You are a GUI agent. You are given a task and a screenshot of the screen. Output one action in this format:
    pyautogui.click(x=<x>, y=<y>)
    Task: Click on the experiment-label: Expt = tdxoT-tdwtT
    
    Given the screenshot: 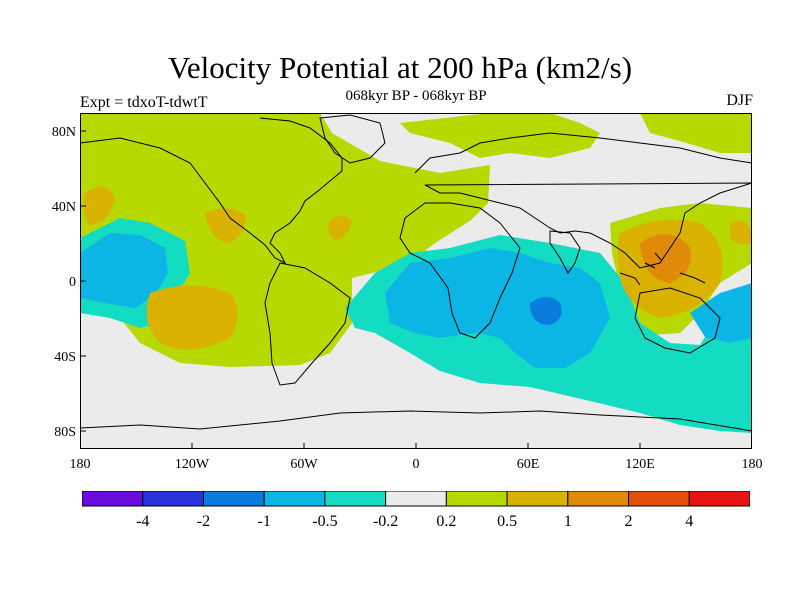 What is the action you would take?
    pyautogui.click(x=144, y=102)
    